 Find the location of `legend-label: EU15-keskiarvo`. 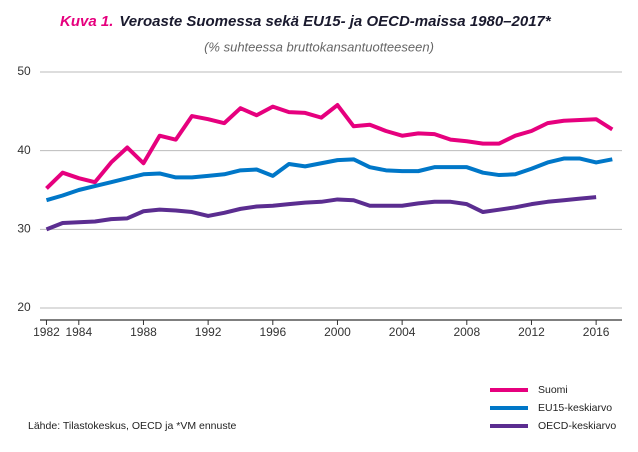

legend-label: EU15-keskiarvo is located at coordinates (575, 408).